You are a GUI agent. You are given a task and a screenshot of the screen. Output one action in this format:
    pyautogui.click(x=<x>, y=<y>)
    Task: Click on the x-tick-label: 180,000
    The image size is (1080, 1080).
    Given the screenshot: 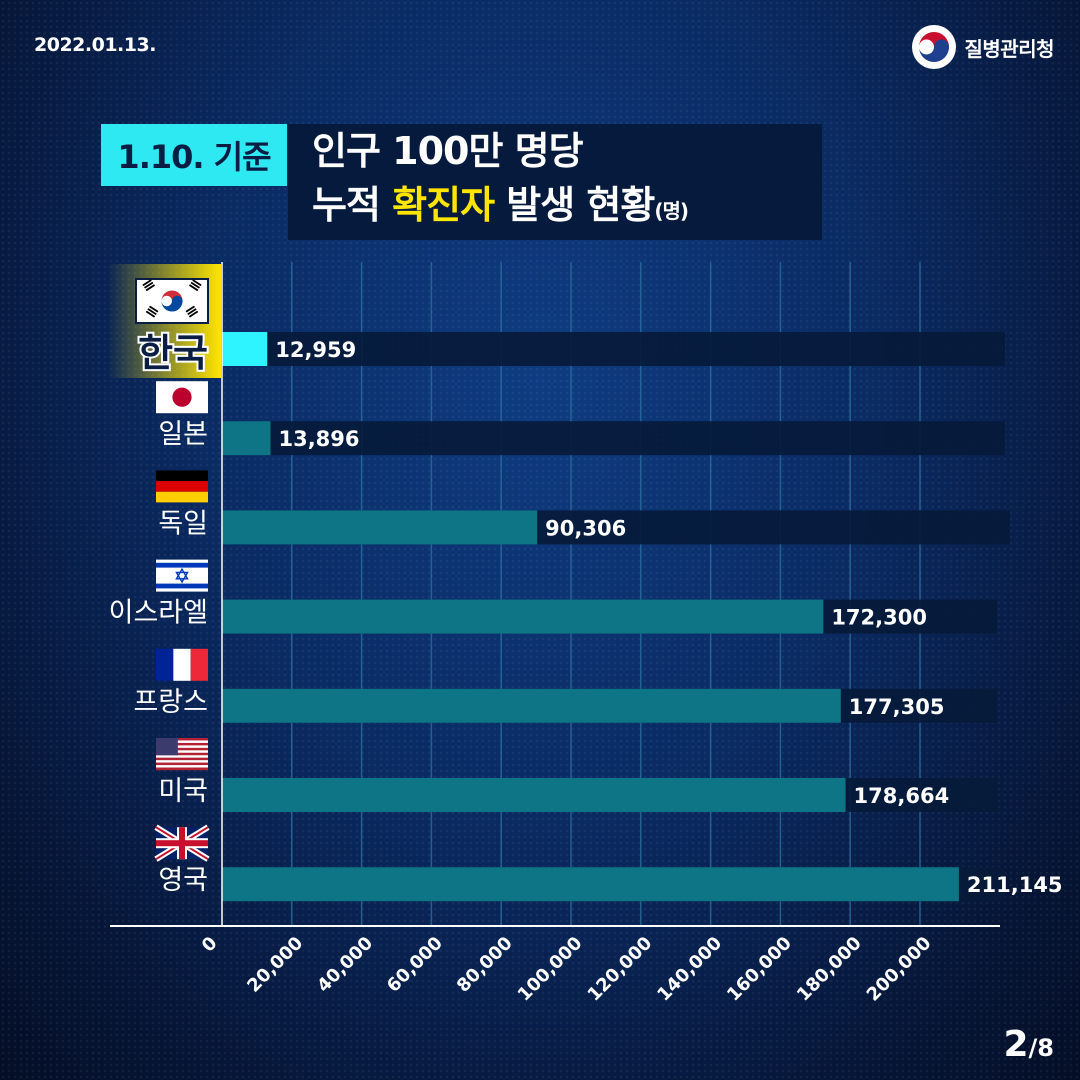 What is the action you would take?
    pyautogui.click(x=829, y=969)
    